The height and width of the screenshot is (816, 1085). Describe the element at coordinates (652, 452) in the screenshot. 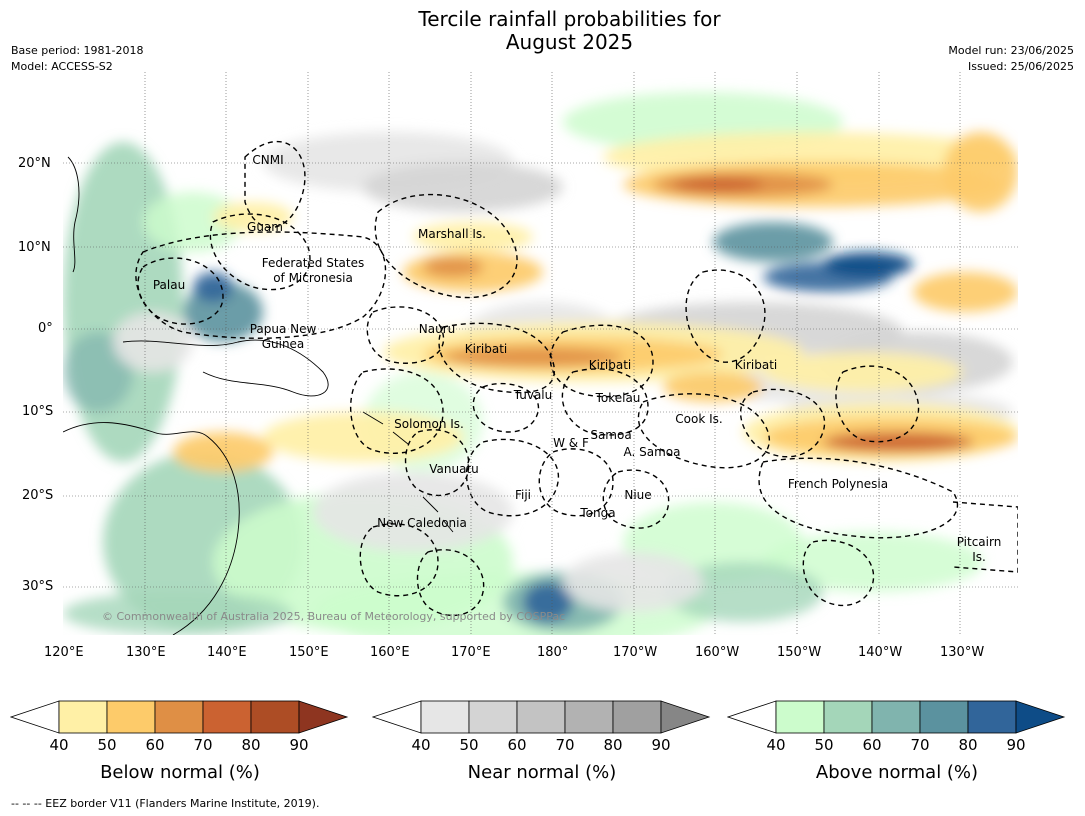

I see `region-label-american-samoa: A. Samoa` at that location.